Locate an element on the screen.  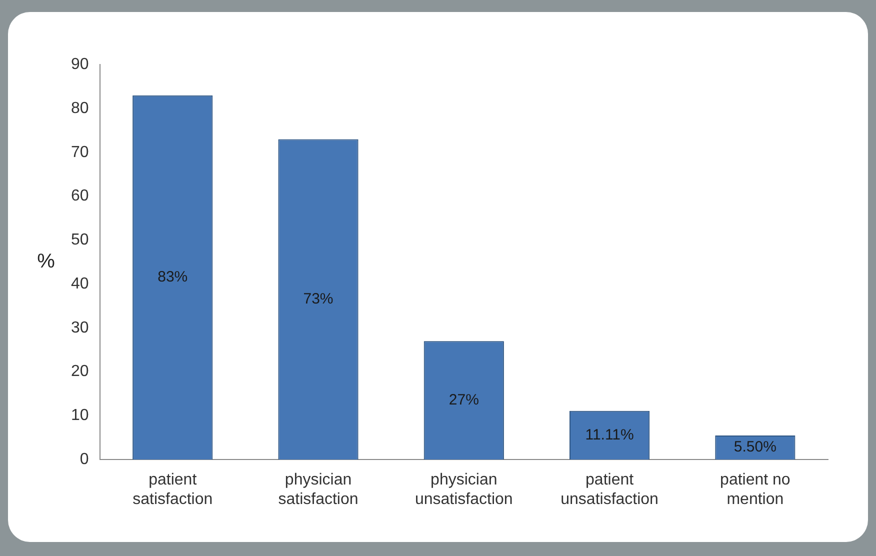
data-label: 11.11% is located at coordinates (609, 435).